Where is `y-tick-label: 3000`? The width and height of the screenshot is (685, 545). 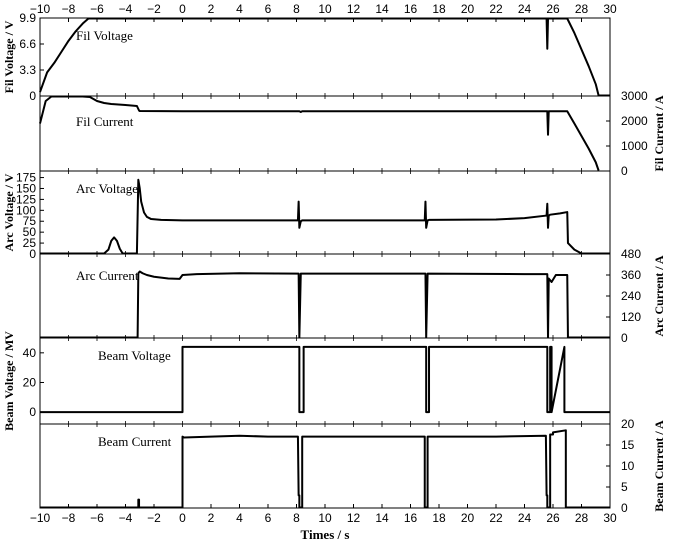
y-tick-label: 3000 is located at coordinates (634, 96).